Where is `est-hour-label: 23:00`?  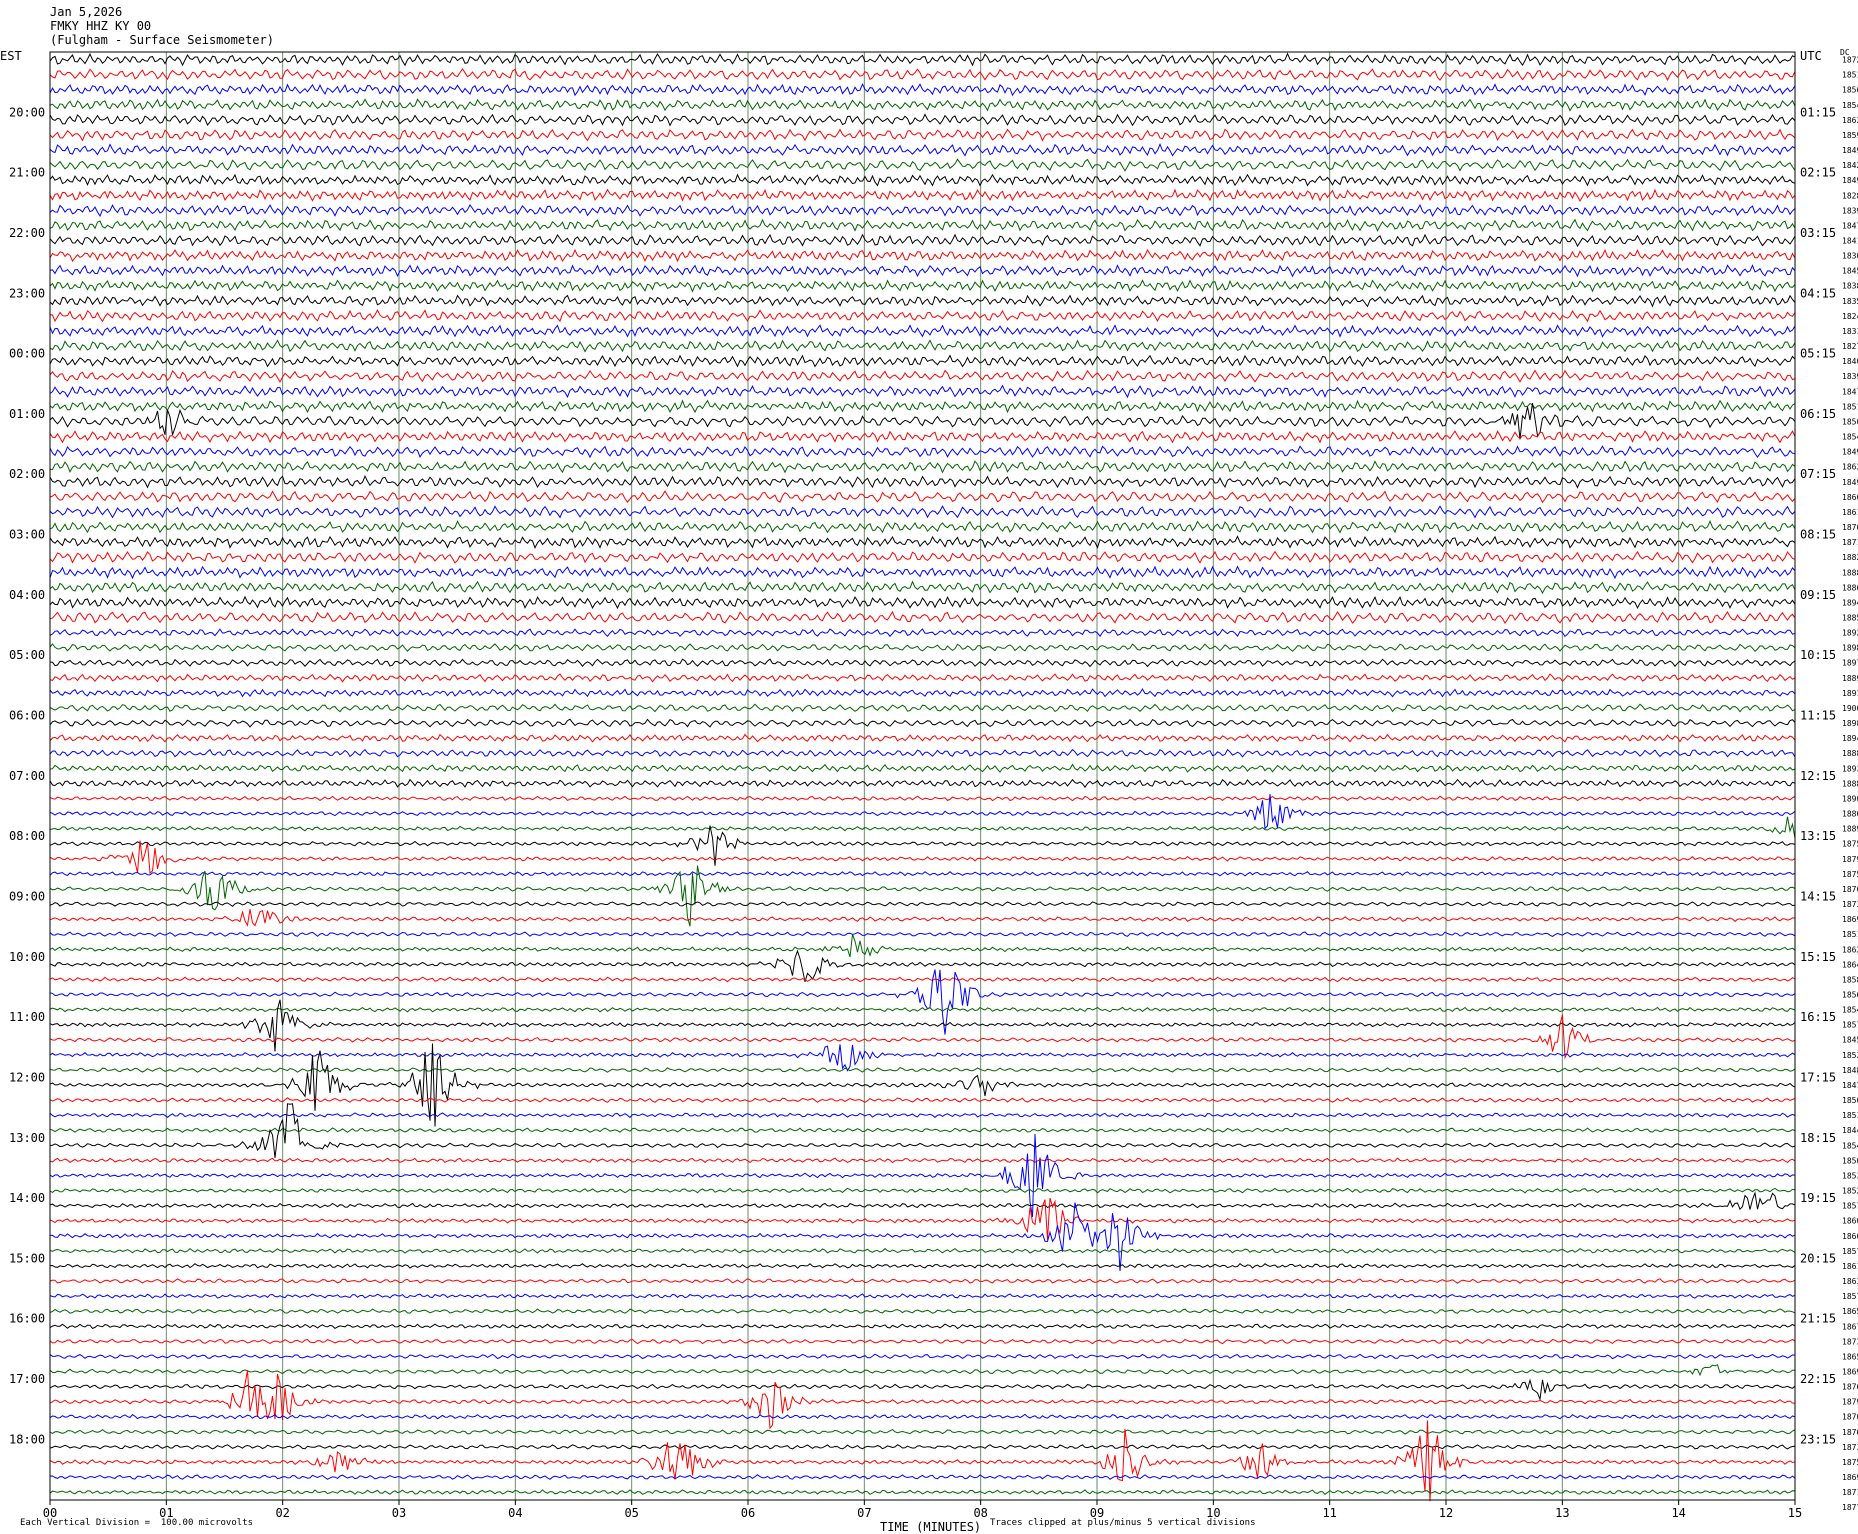
est-hour-label: 23:00 is located at coordinates (27, 293).